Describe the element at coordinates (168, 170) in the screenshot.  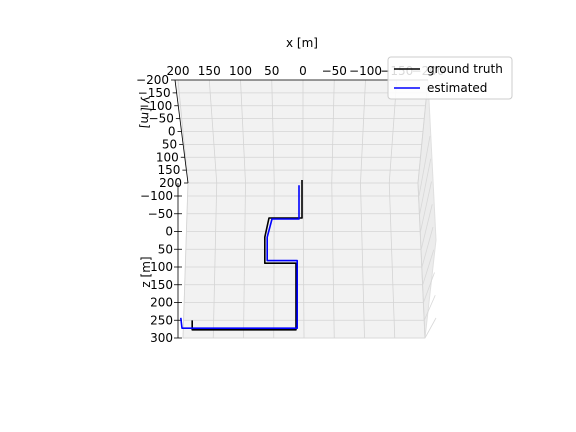
I see `y-tick-label: 150` at that location.